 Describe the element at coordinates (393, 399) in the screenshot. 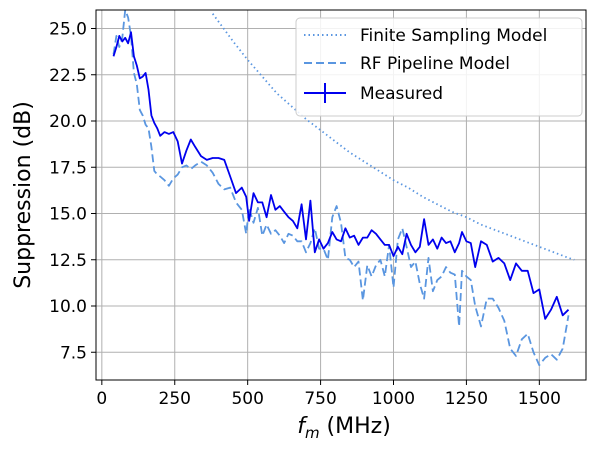

I see `x-tick-label: 1000` at that location.